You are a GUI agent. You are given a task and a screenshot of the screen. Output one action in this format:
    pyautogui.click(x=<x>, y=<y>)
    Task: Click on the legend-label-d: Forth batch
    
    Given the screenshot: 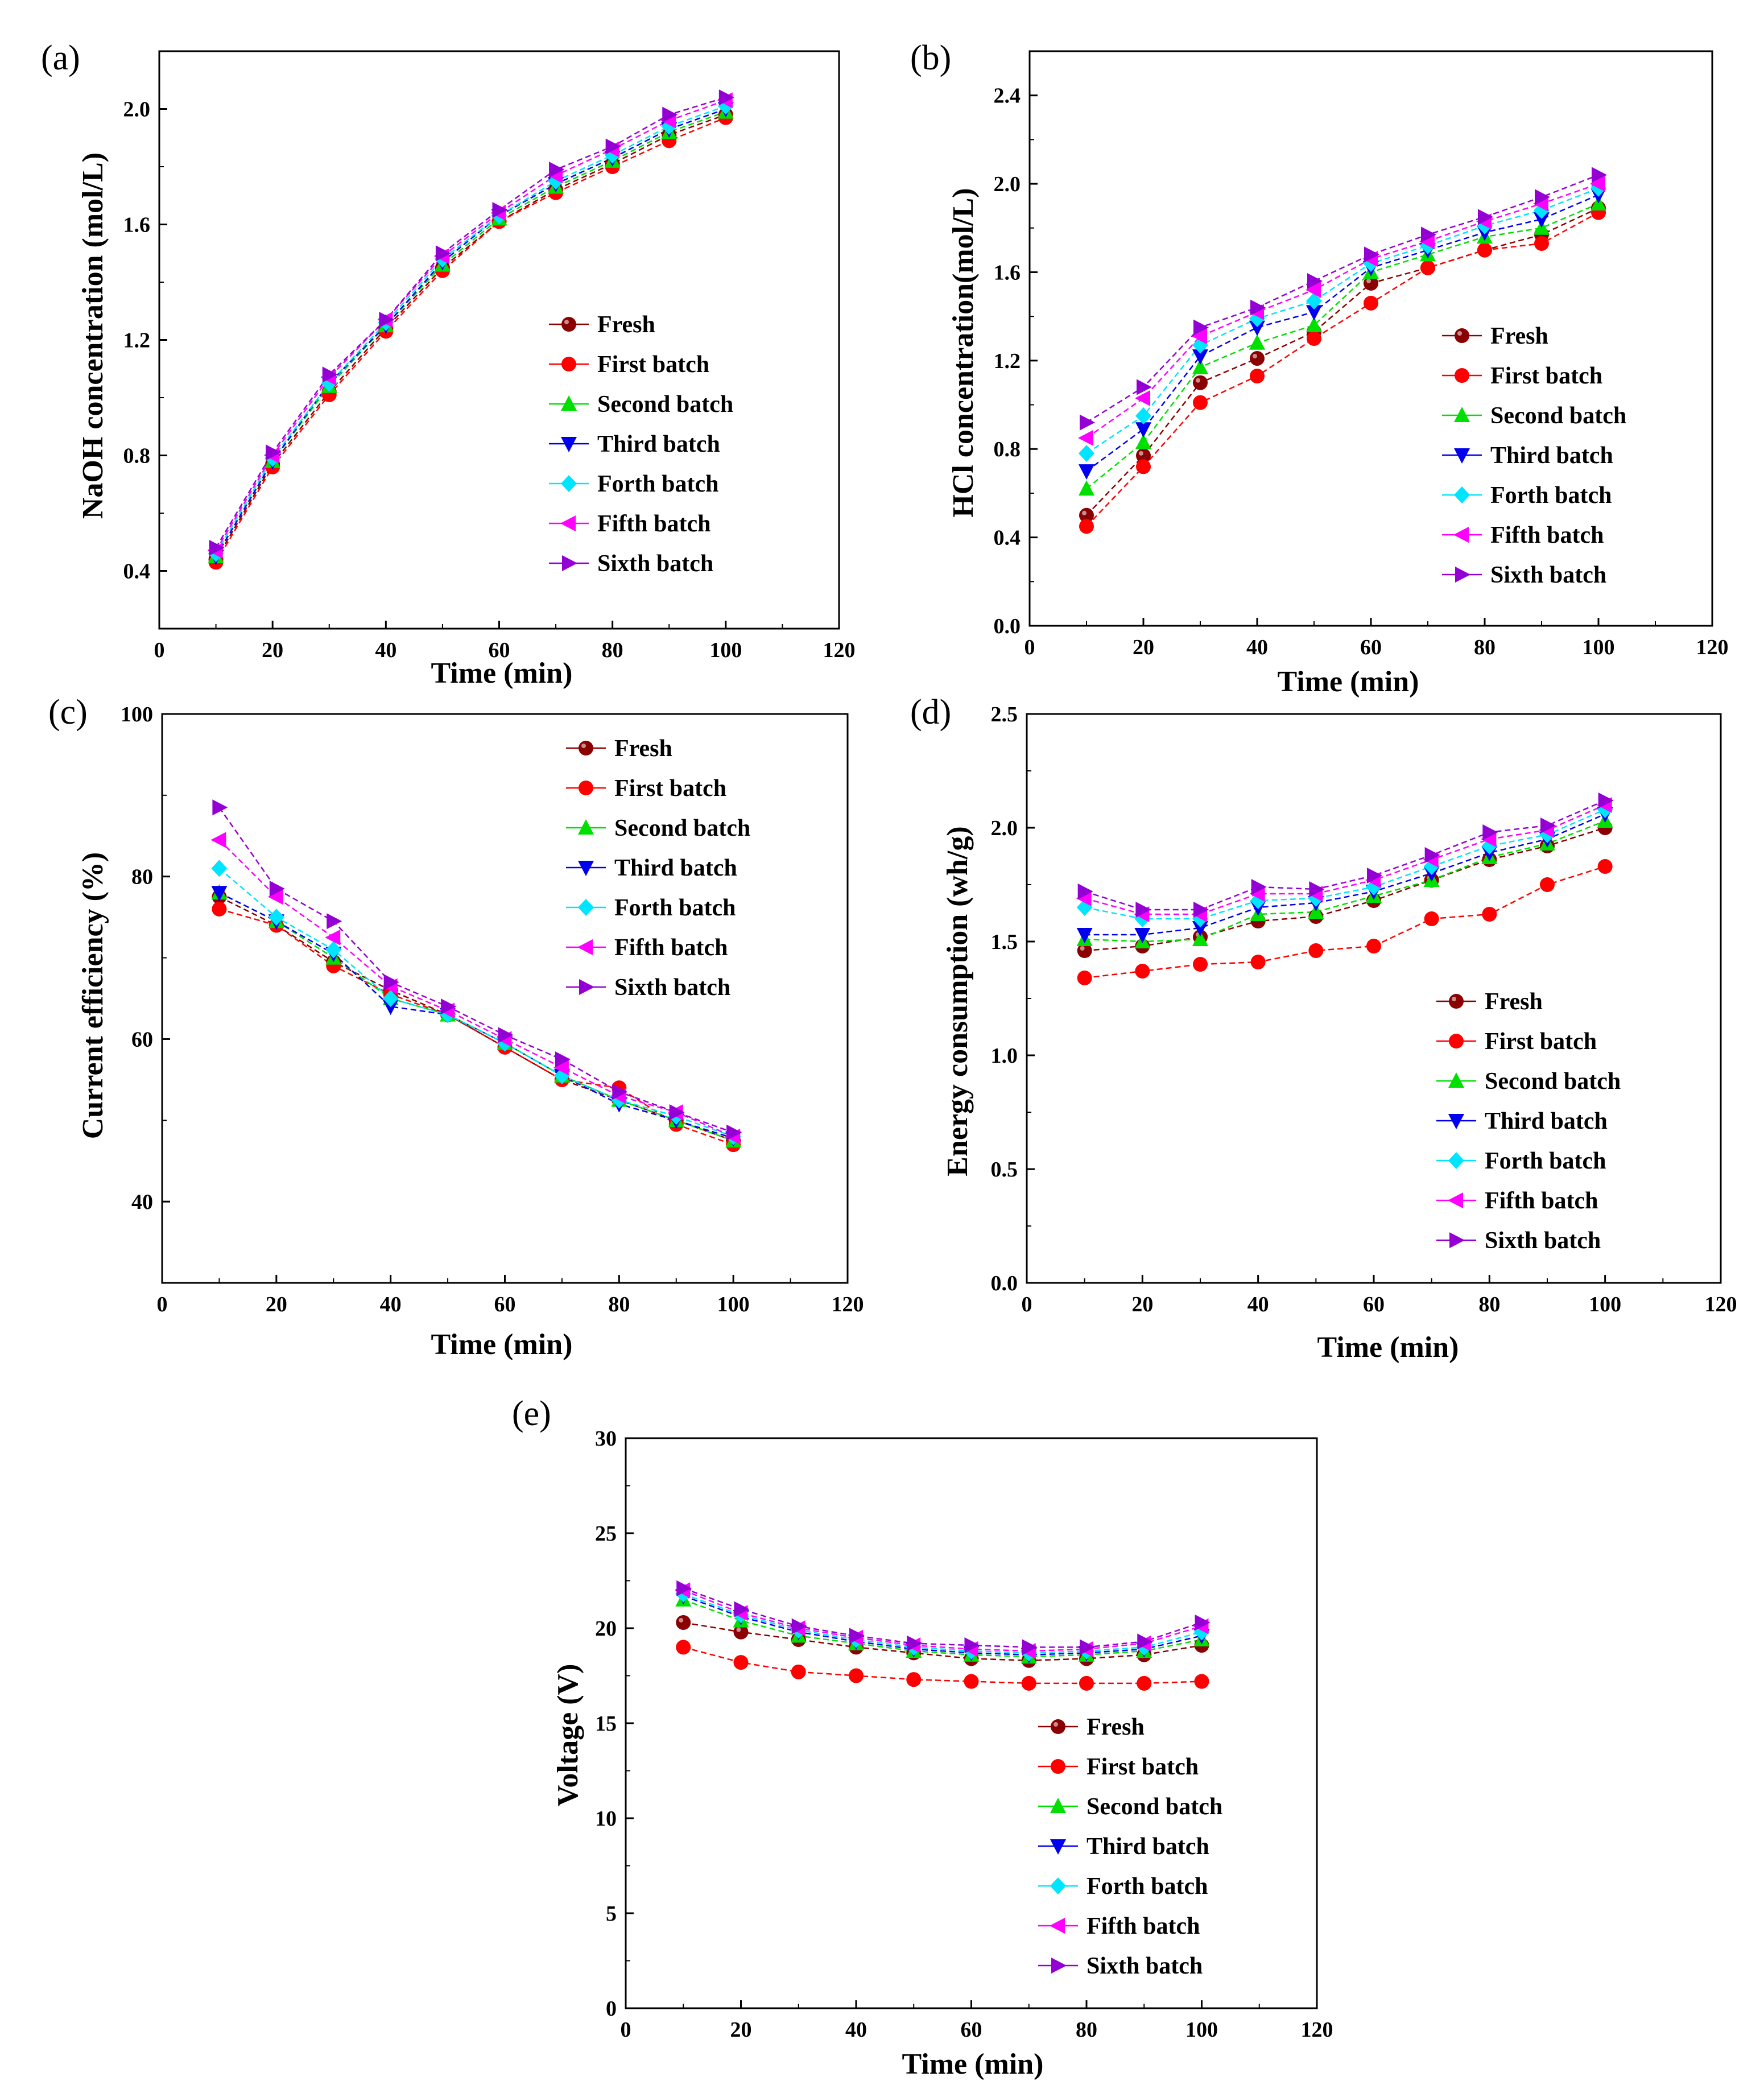 What is the action you would take?
    pyautogui.click(x=1545, y=1161)
    